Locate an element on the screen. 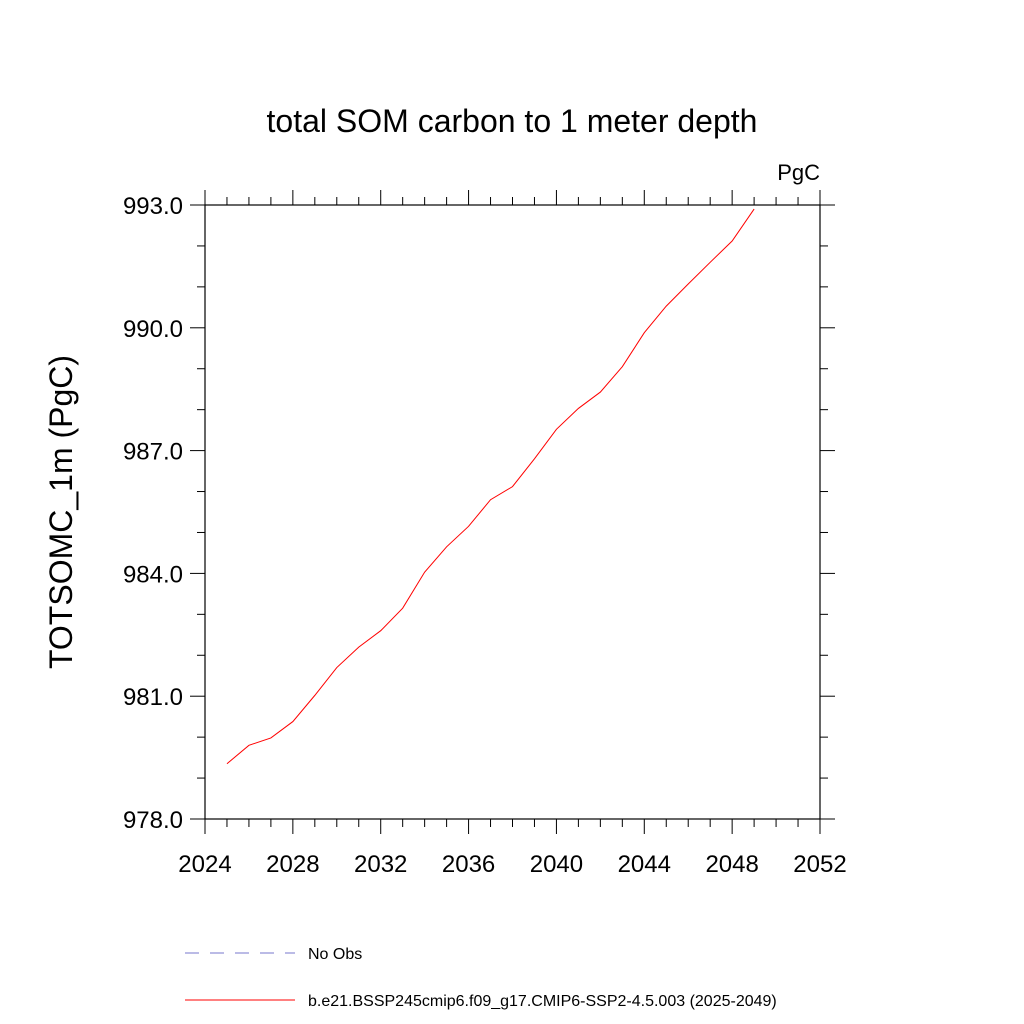 The image size is (1024, 1024). units-label: PgC is located at coordinates (798, 172).